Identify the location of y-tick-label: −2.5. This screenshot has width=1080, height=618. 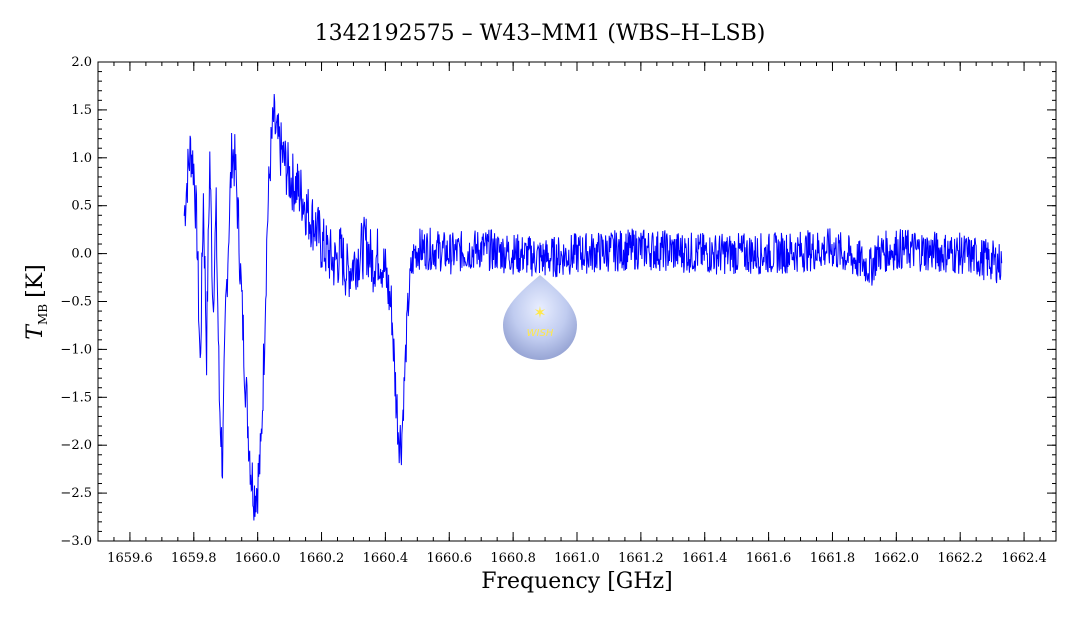
(76, 493).